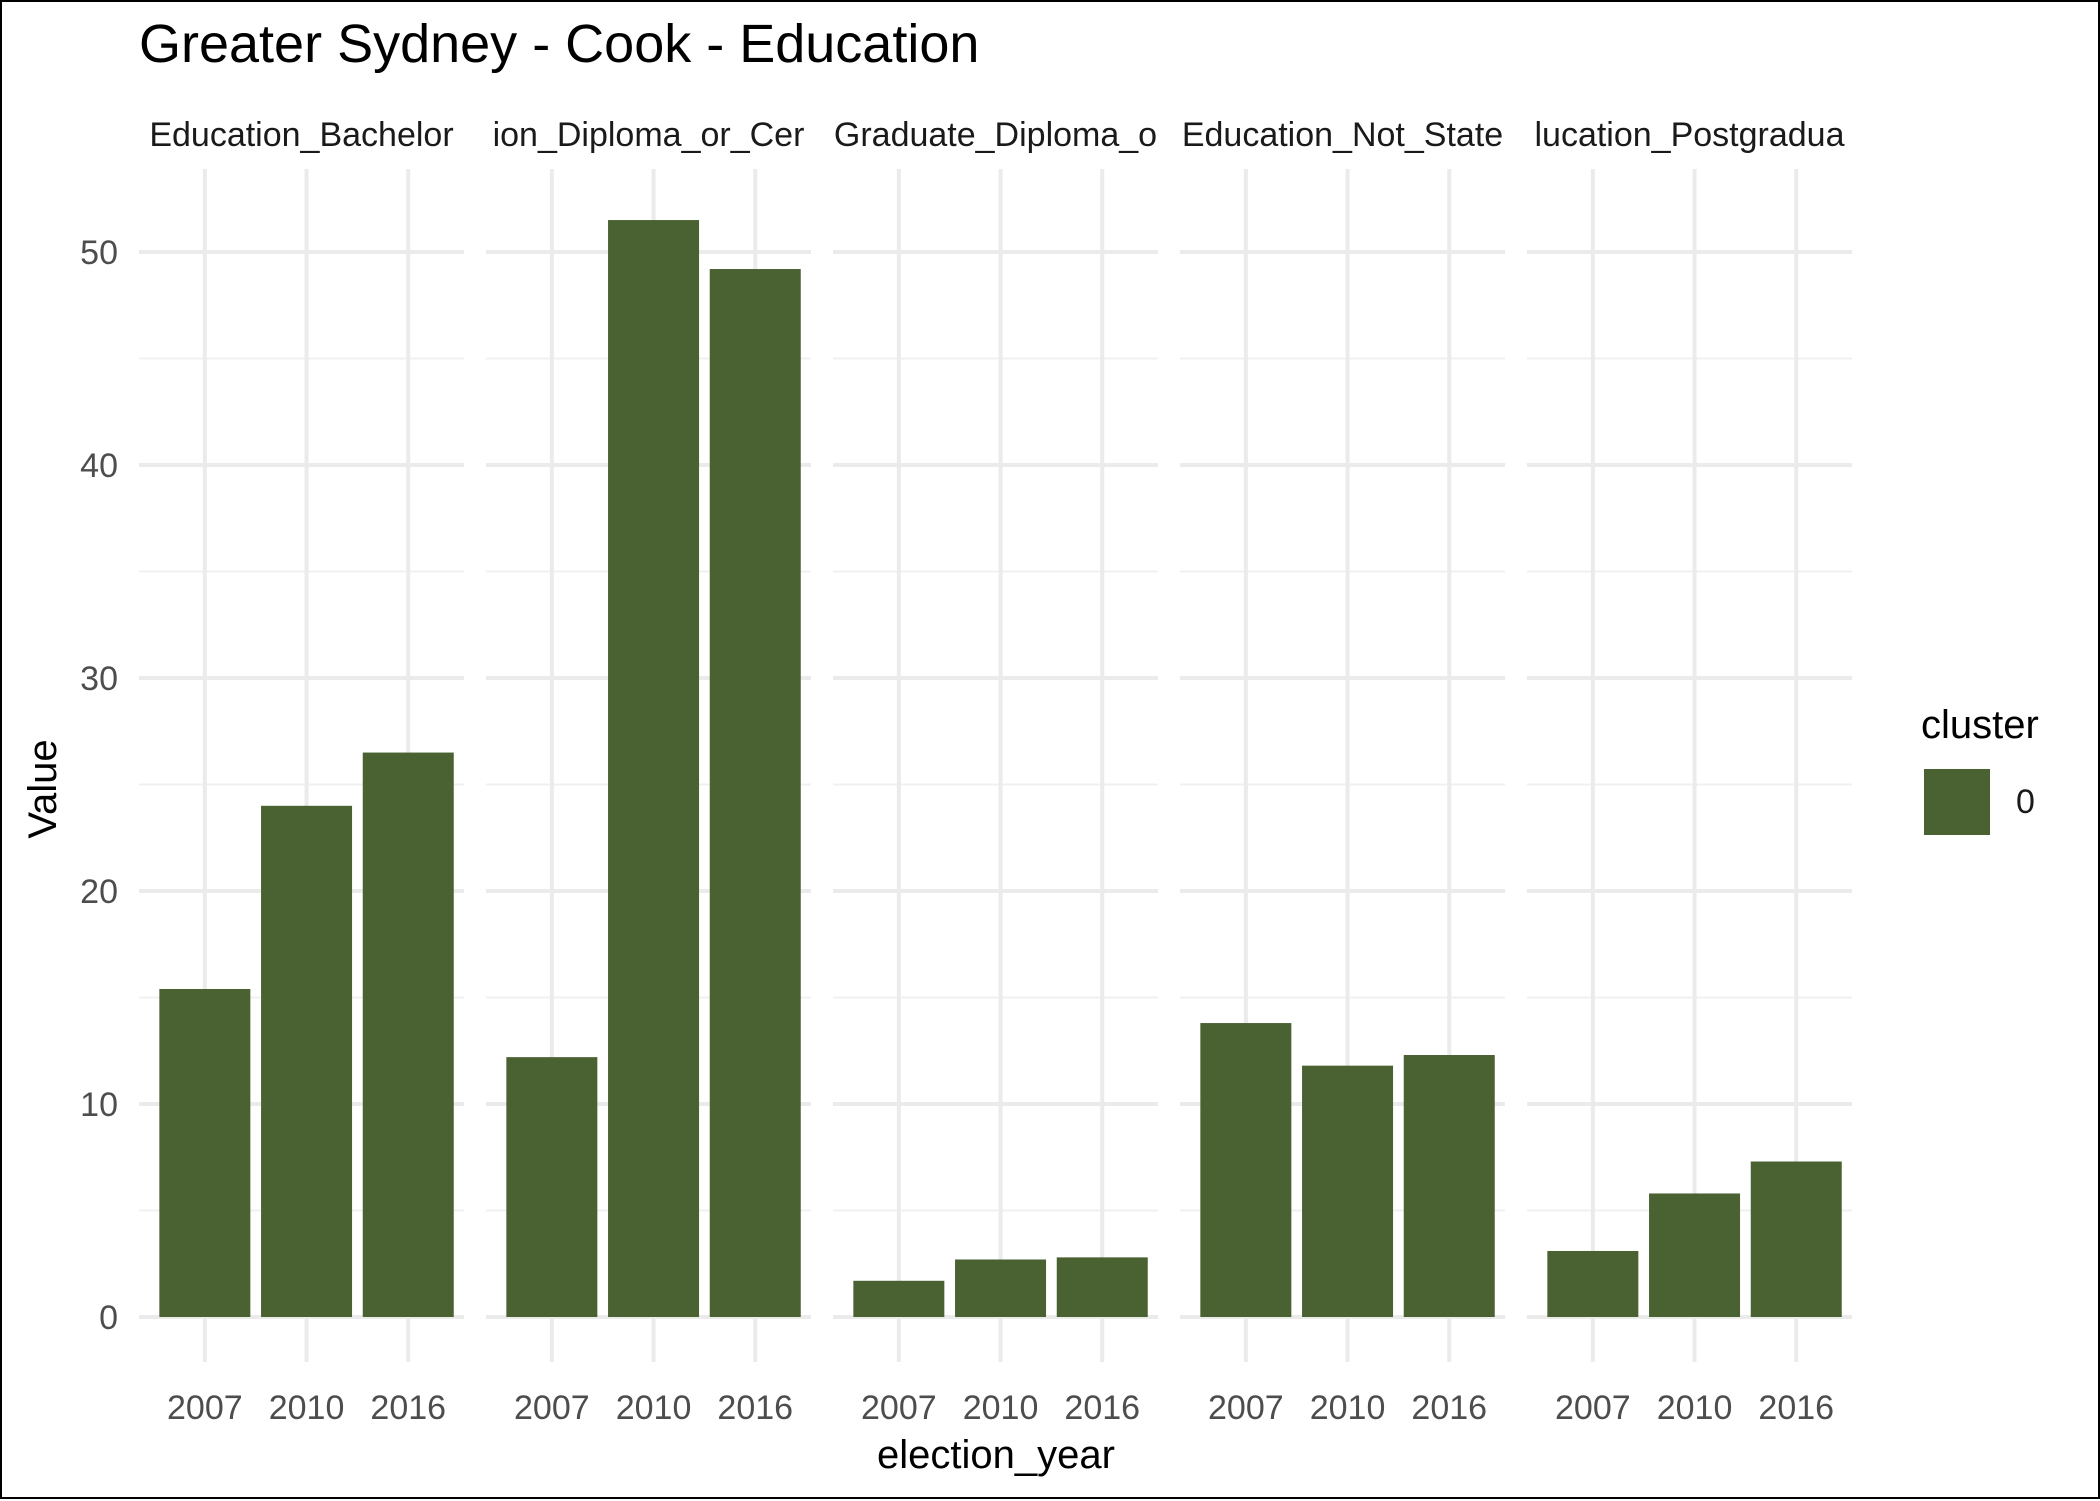  I want to click on facet-strip-label: ion_Diploma_or_Cer, so click(649, 135).